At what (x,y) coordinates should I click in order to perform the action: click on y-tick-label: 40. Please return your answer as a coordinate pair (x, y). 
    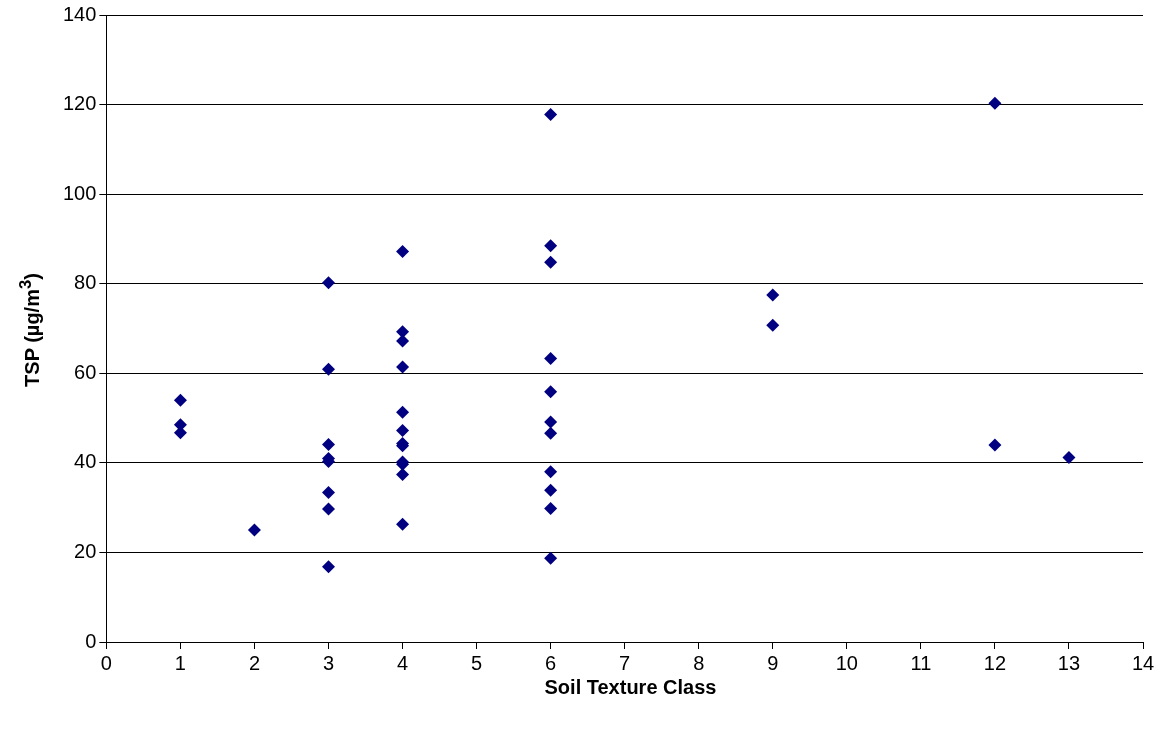
    Looking at the image, I should click on (85, 461).